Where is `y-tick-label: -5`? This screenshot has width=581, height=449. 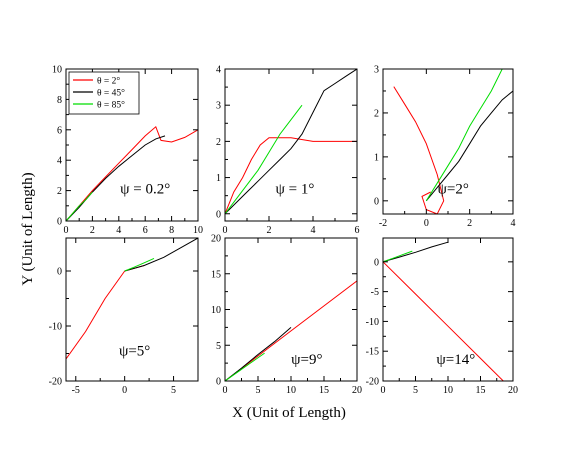 y-tick-label: -5 is located at coordinates (375, 292).